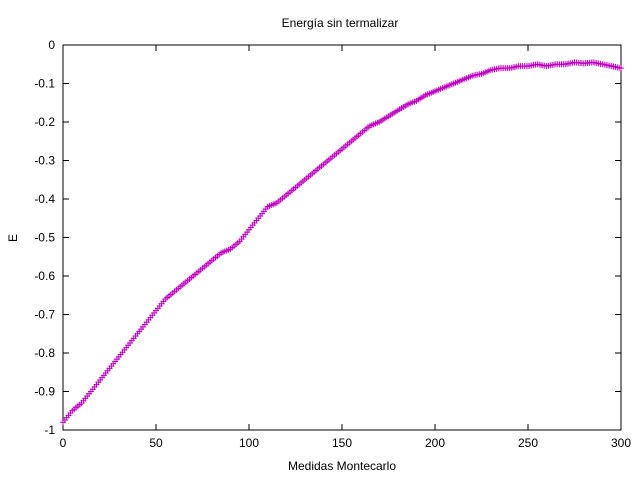 The image size is (640, 478). Describe the element at coordinates (44, 353) in the screenshot. I see `y-tick-label: -0.8` at that location.